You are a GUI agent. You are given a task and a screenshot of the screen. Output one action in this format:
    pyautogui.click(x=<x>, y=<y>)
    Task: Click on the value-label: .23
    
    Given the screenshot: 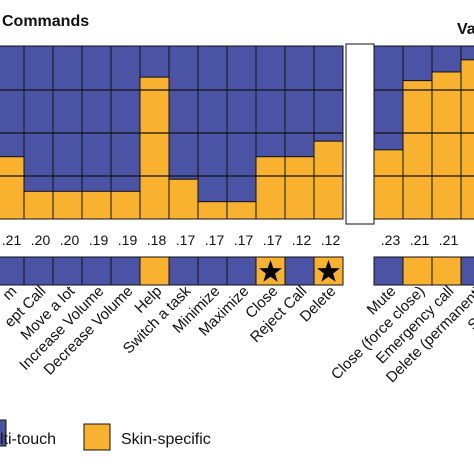 What is the action you would take?
    pyautogui.click(x=391, y=240)
    